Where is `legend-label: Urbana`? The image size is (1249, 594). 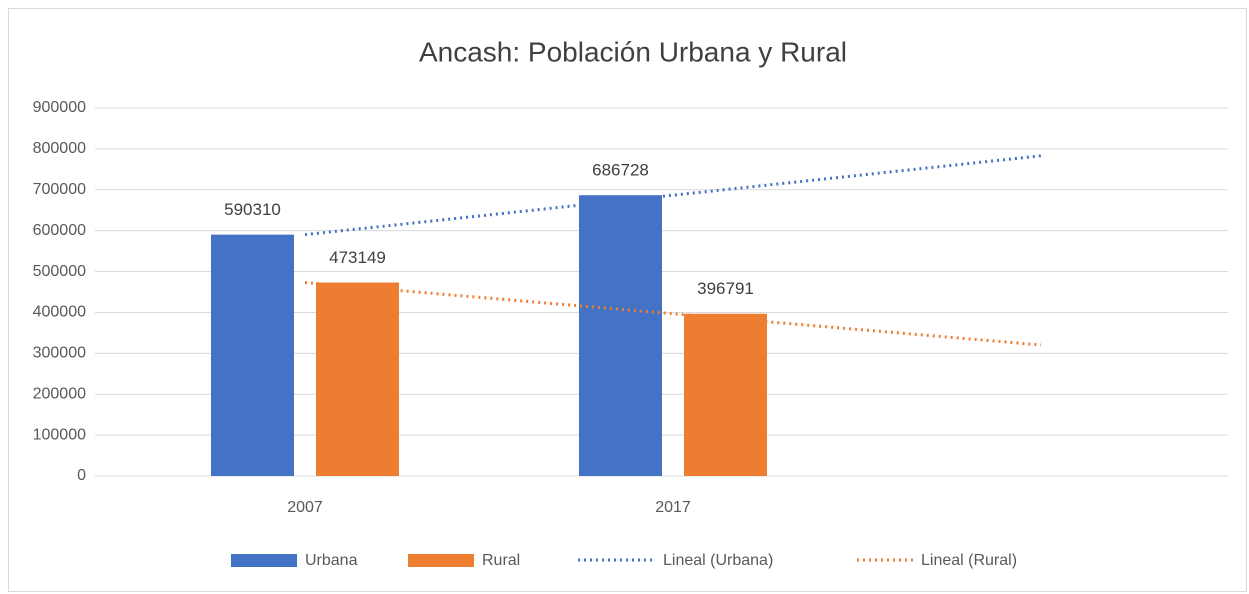 legend-label: Urbana is located at coordinates (331, 560).